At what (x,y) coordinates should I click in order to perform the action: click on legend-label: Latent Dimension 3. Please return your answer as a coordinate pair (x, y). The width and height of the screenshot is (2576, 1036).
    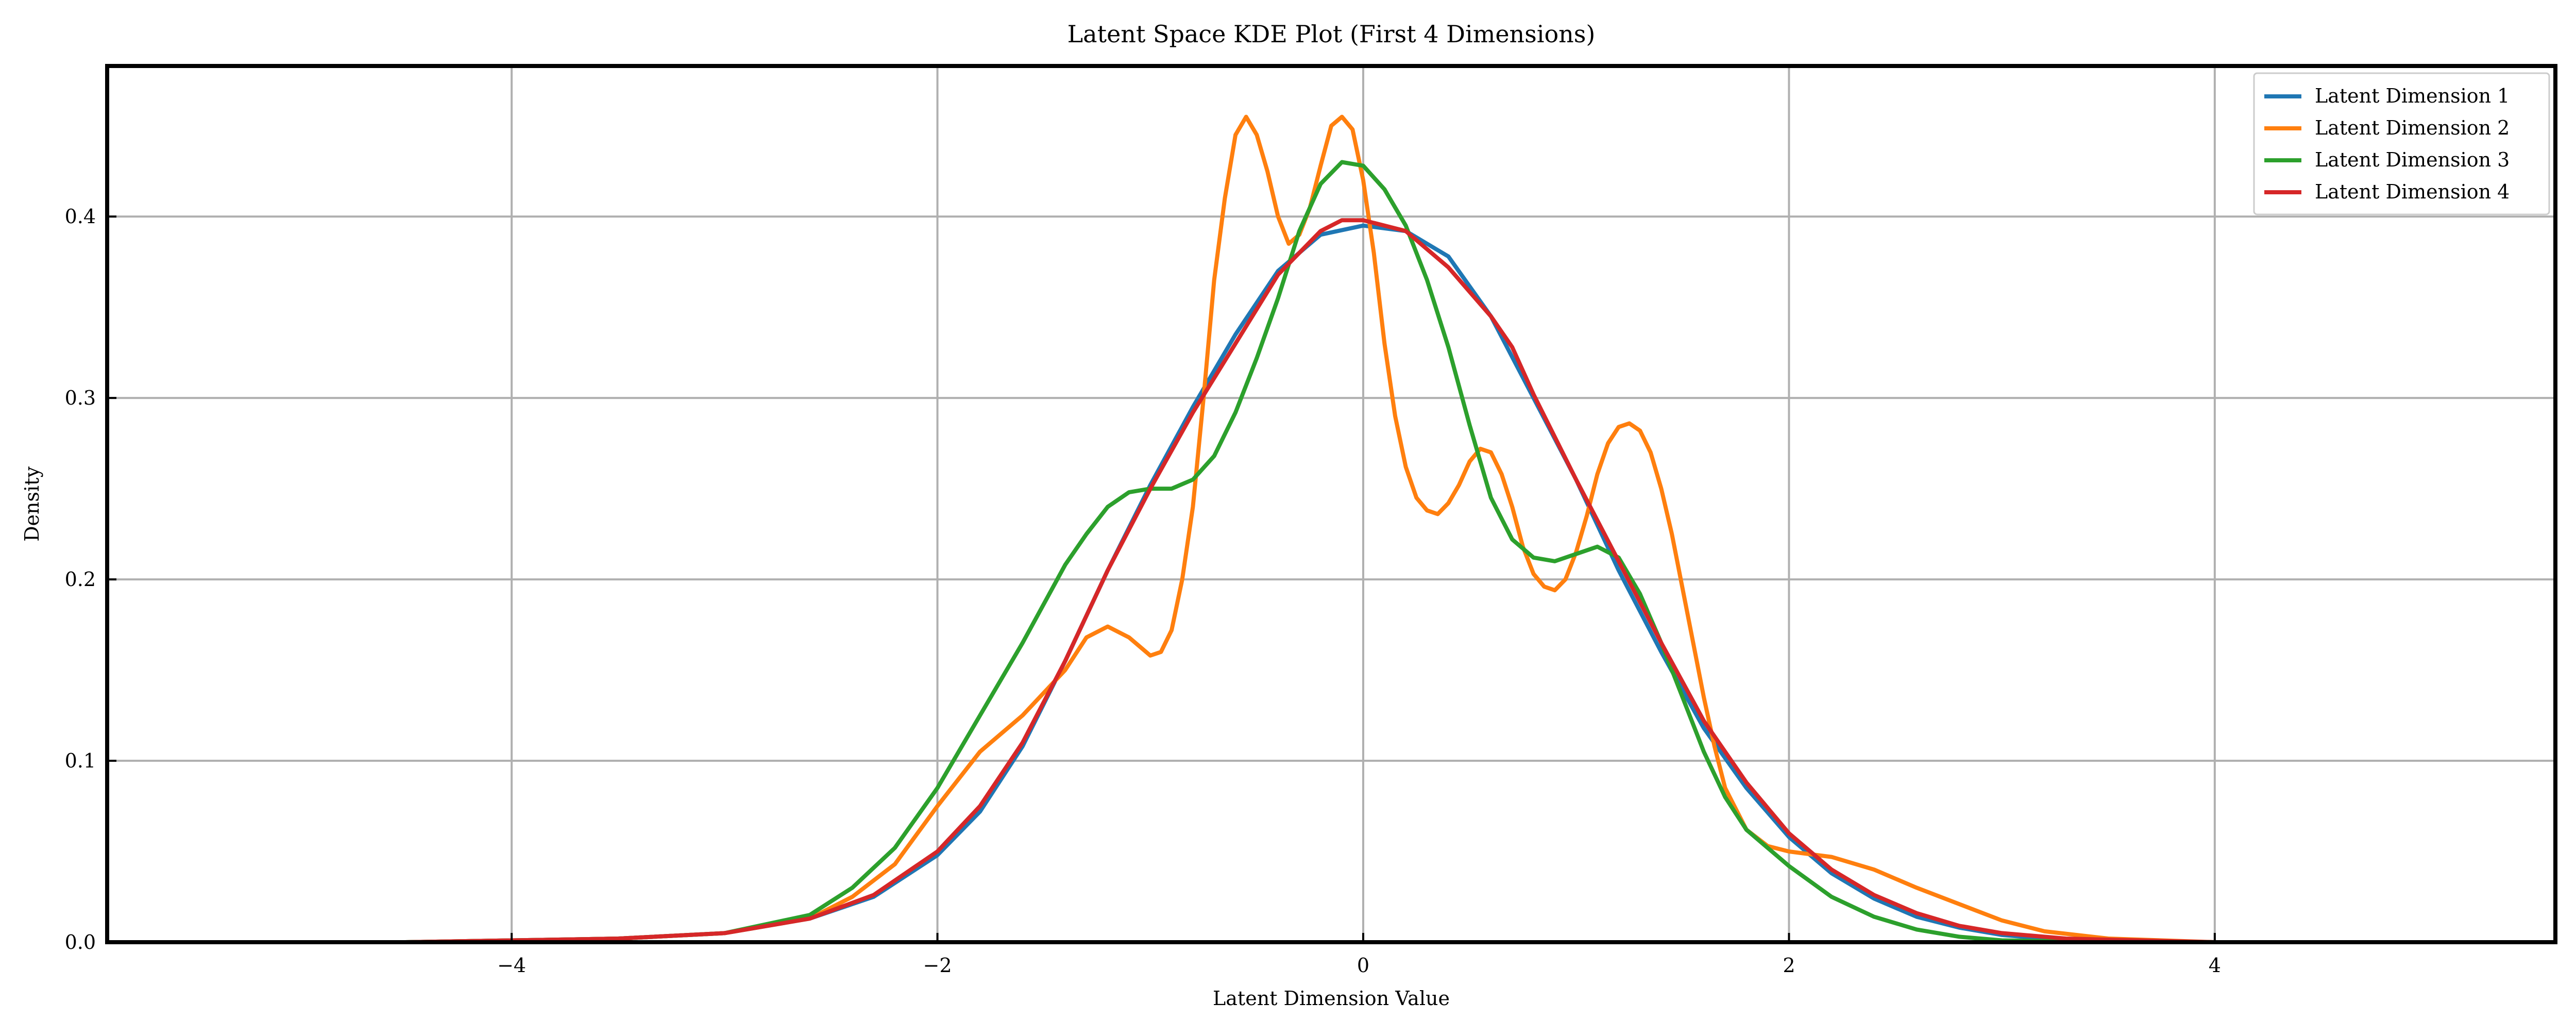
    Looking at the image, I should click on (2412, 159).